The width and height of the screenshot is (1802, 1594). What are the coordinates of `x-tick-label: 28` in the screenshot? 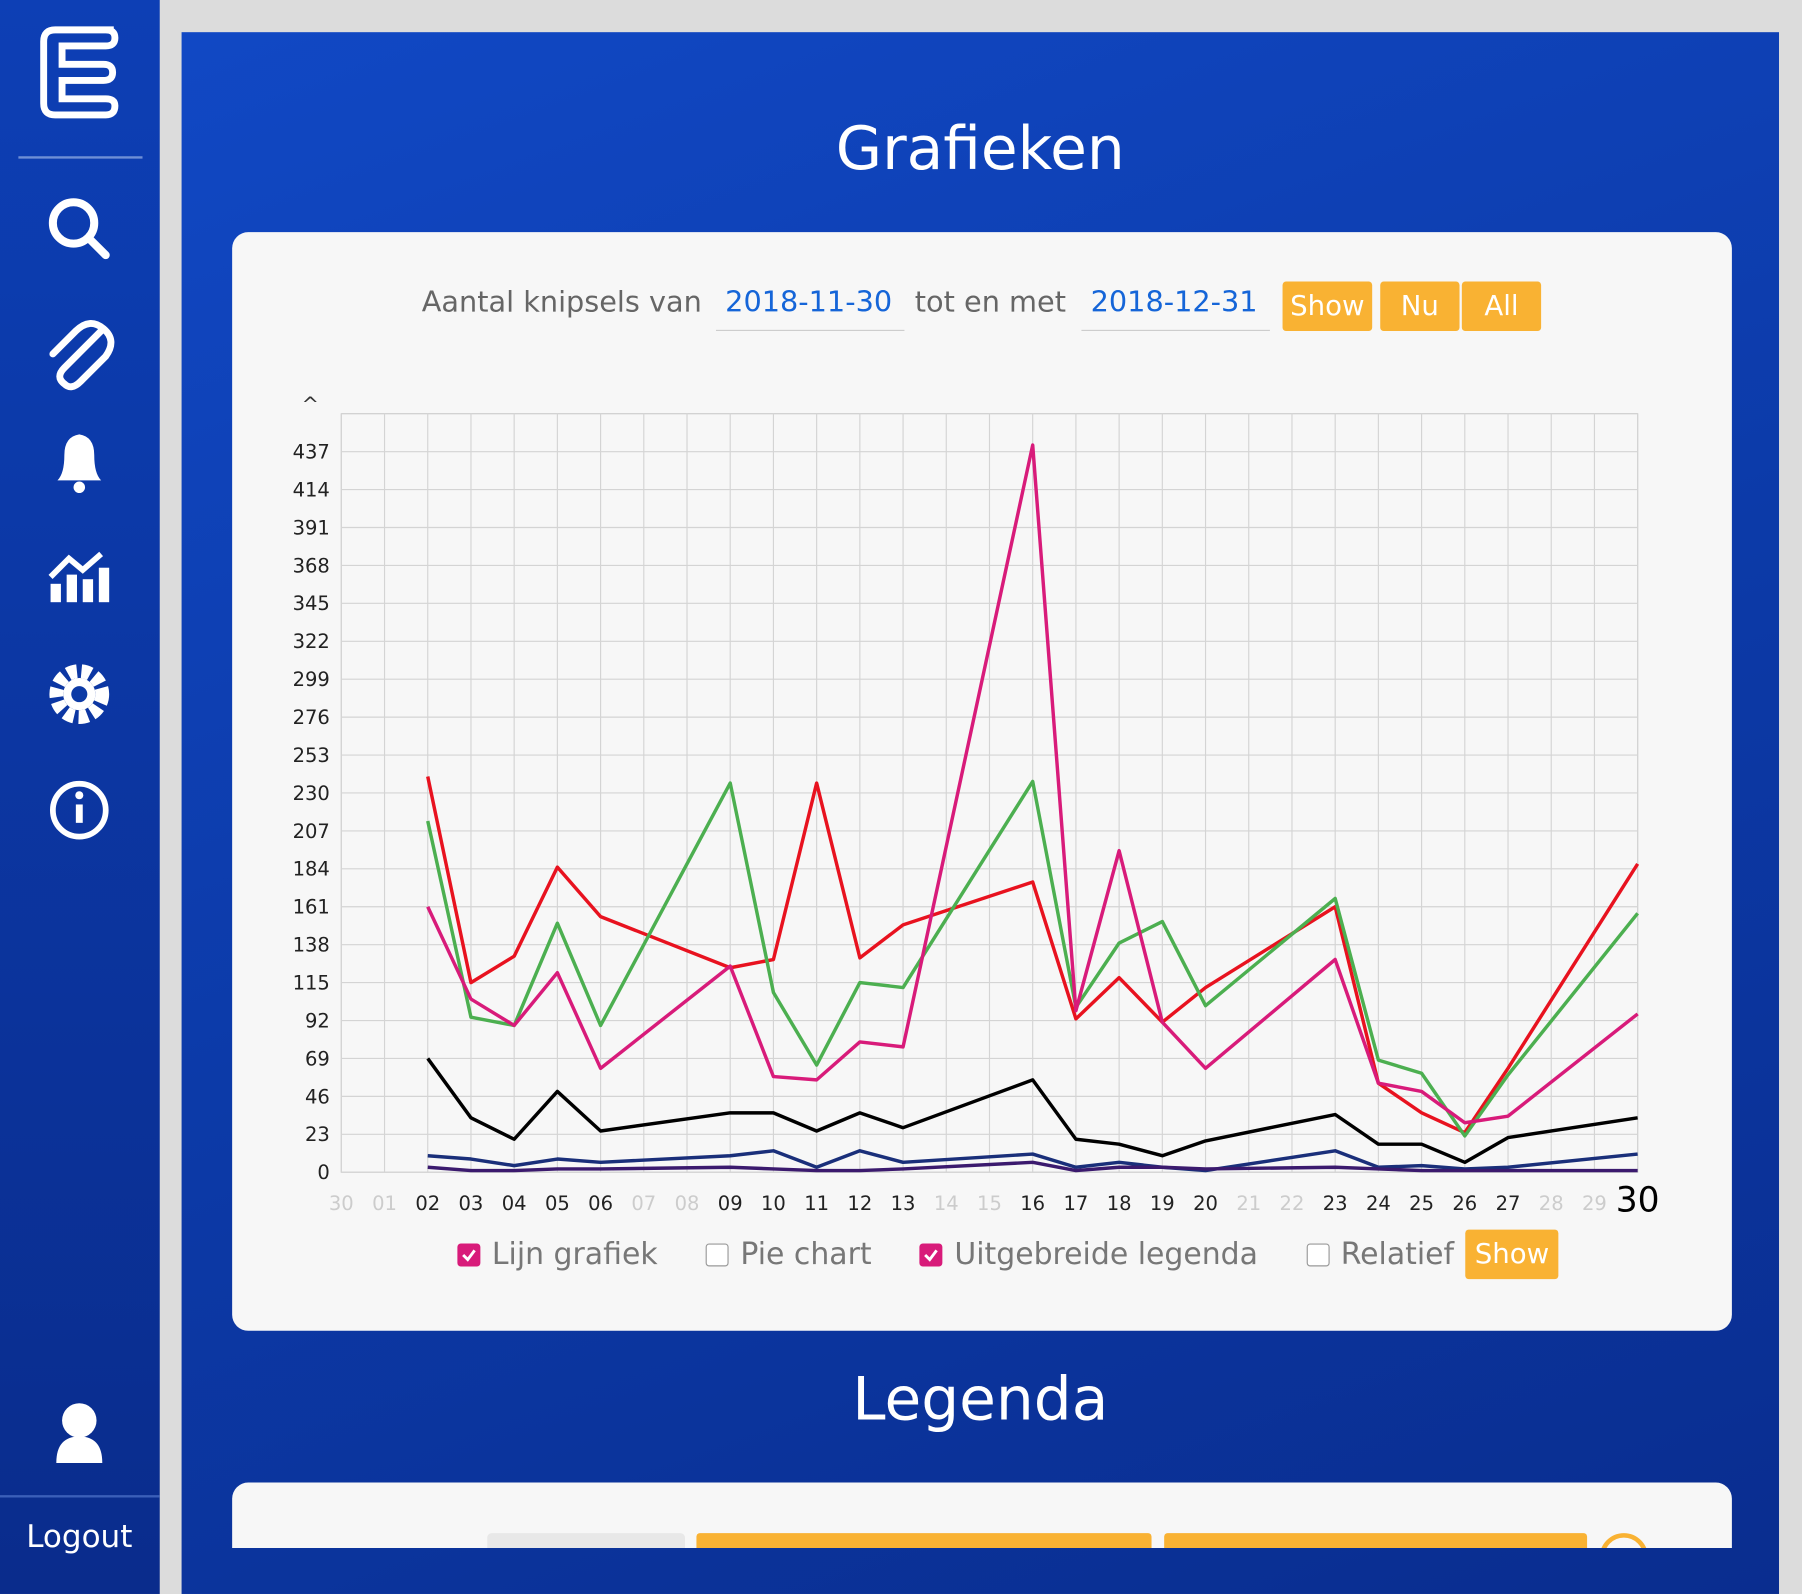 It's located at (1551, 1203).